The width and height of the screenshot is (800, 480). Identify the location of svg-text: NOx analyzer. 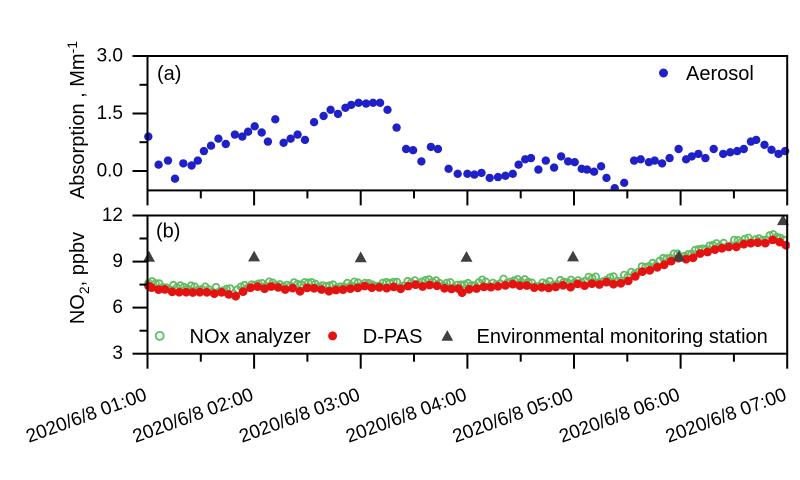
(250, 337).